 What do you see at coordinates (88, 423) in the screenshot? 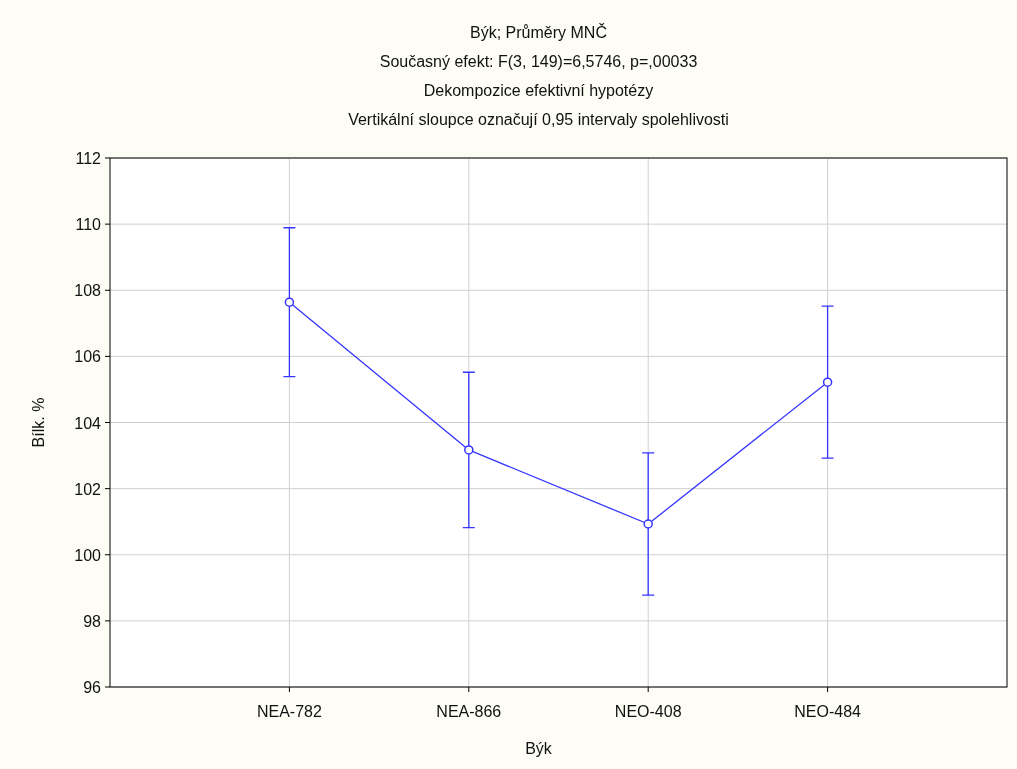
I see `y-tick-label: 104` at bounding box center [88, 423].